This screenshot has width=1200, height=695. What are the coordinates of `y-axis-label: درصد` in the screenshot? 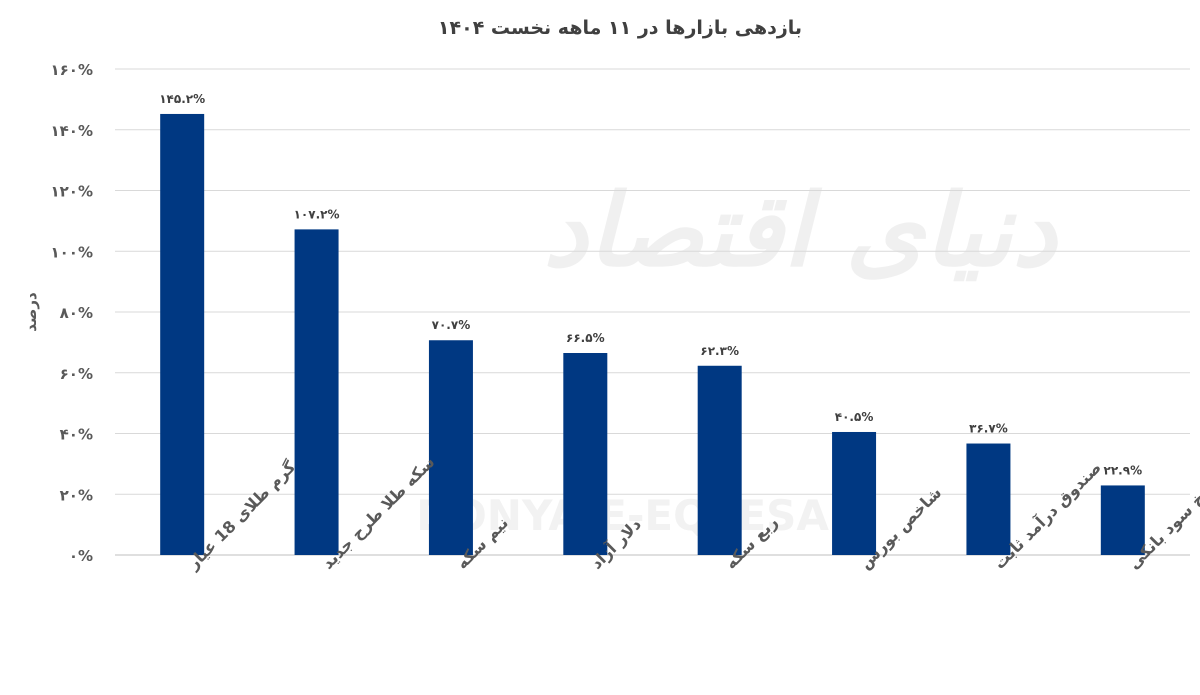 It's located at (31, 312).